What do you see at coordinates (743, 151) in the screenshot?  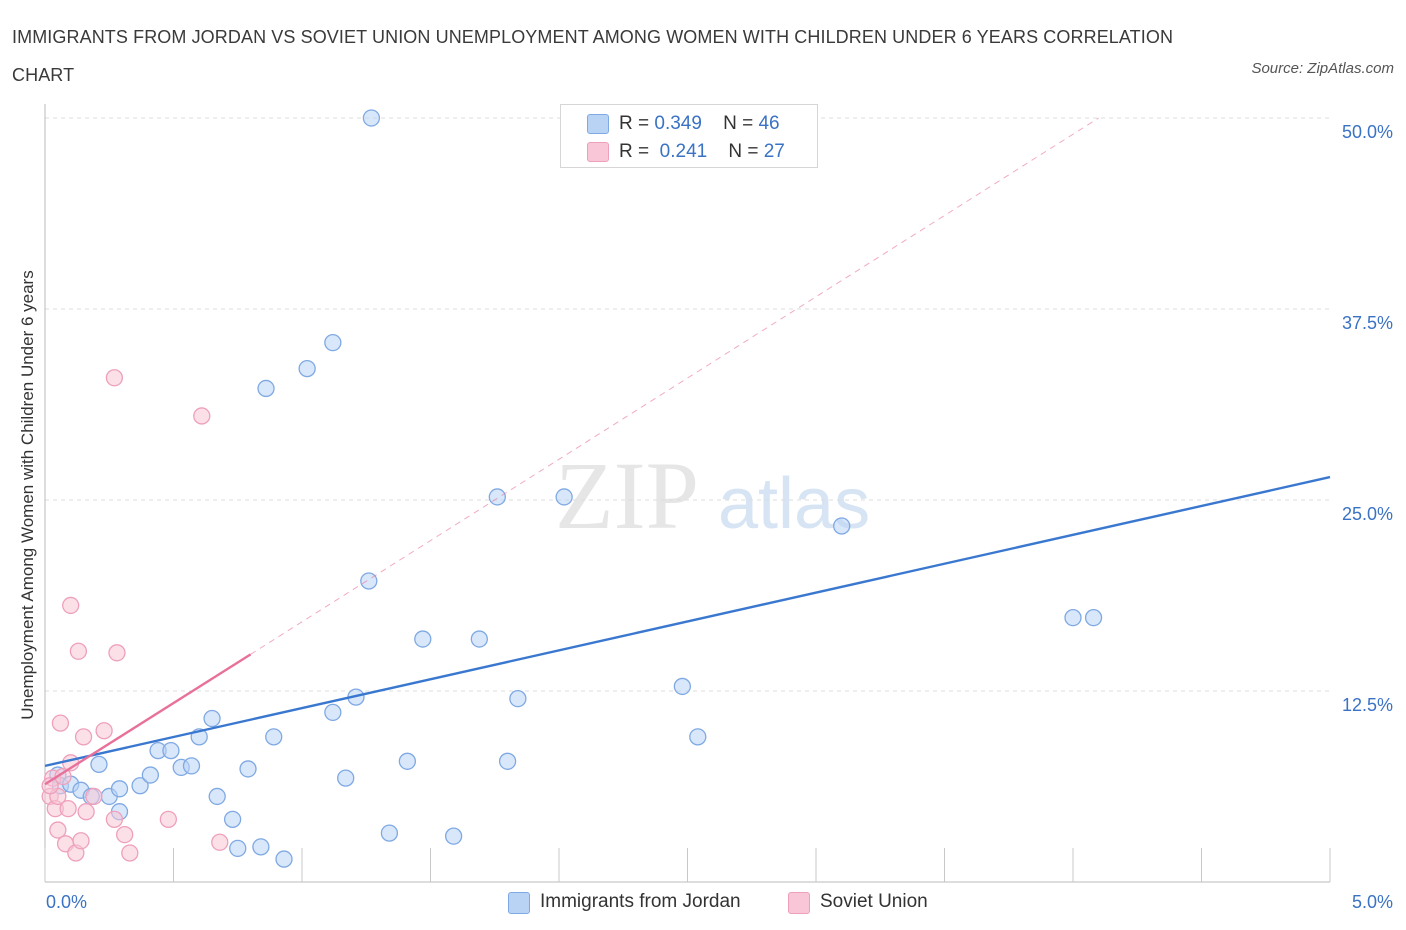 I see `soviet-n-label: N =` at bounding box center [743, 151].